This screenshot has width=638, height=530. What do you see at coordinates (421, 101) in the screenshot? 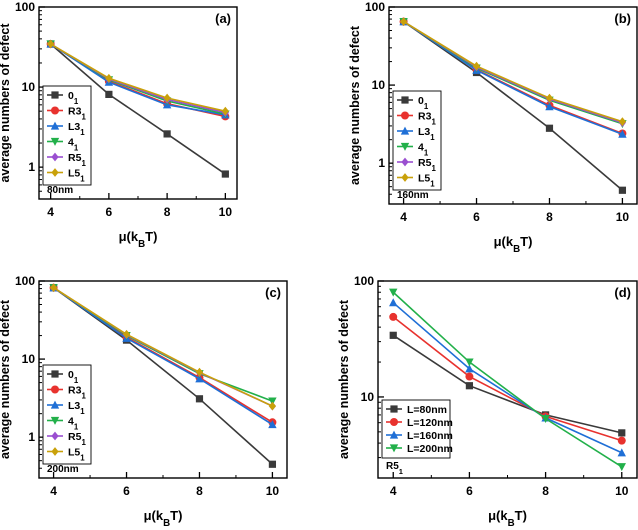
I see `legend-entry-main: 0` at bounding box center [421, 101].